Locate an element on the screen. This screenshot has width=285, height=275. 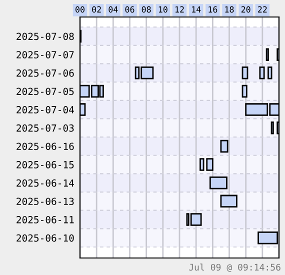
y-tick-label: 2025-06-13 is located at coordinates (45, 202).